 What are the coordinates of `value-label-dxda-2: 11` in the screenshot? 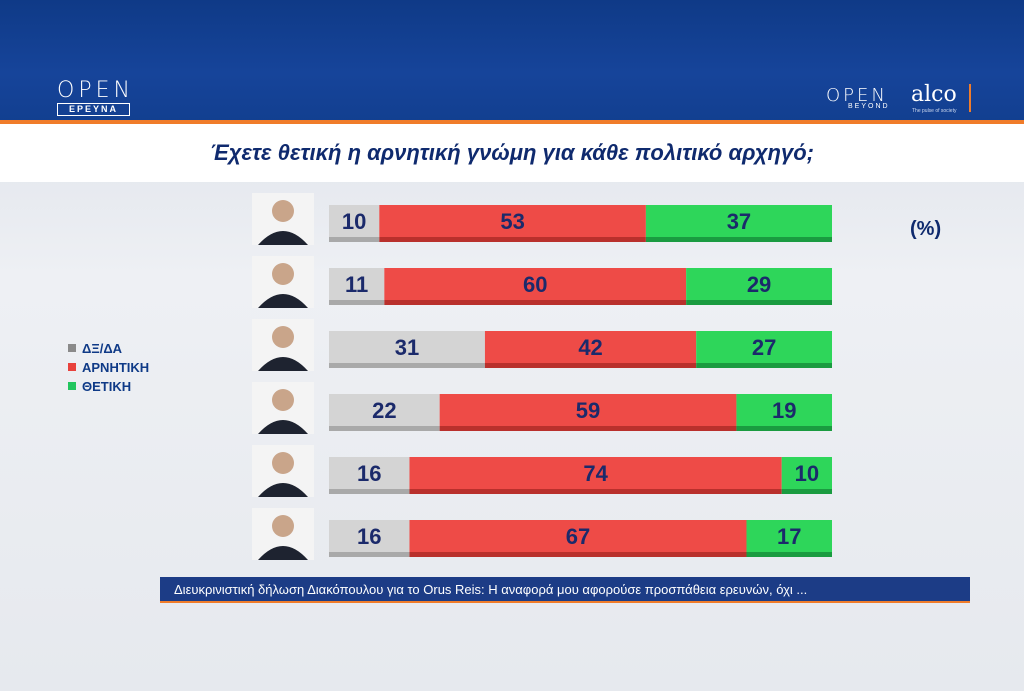 It's located at (356, 284).